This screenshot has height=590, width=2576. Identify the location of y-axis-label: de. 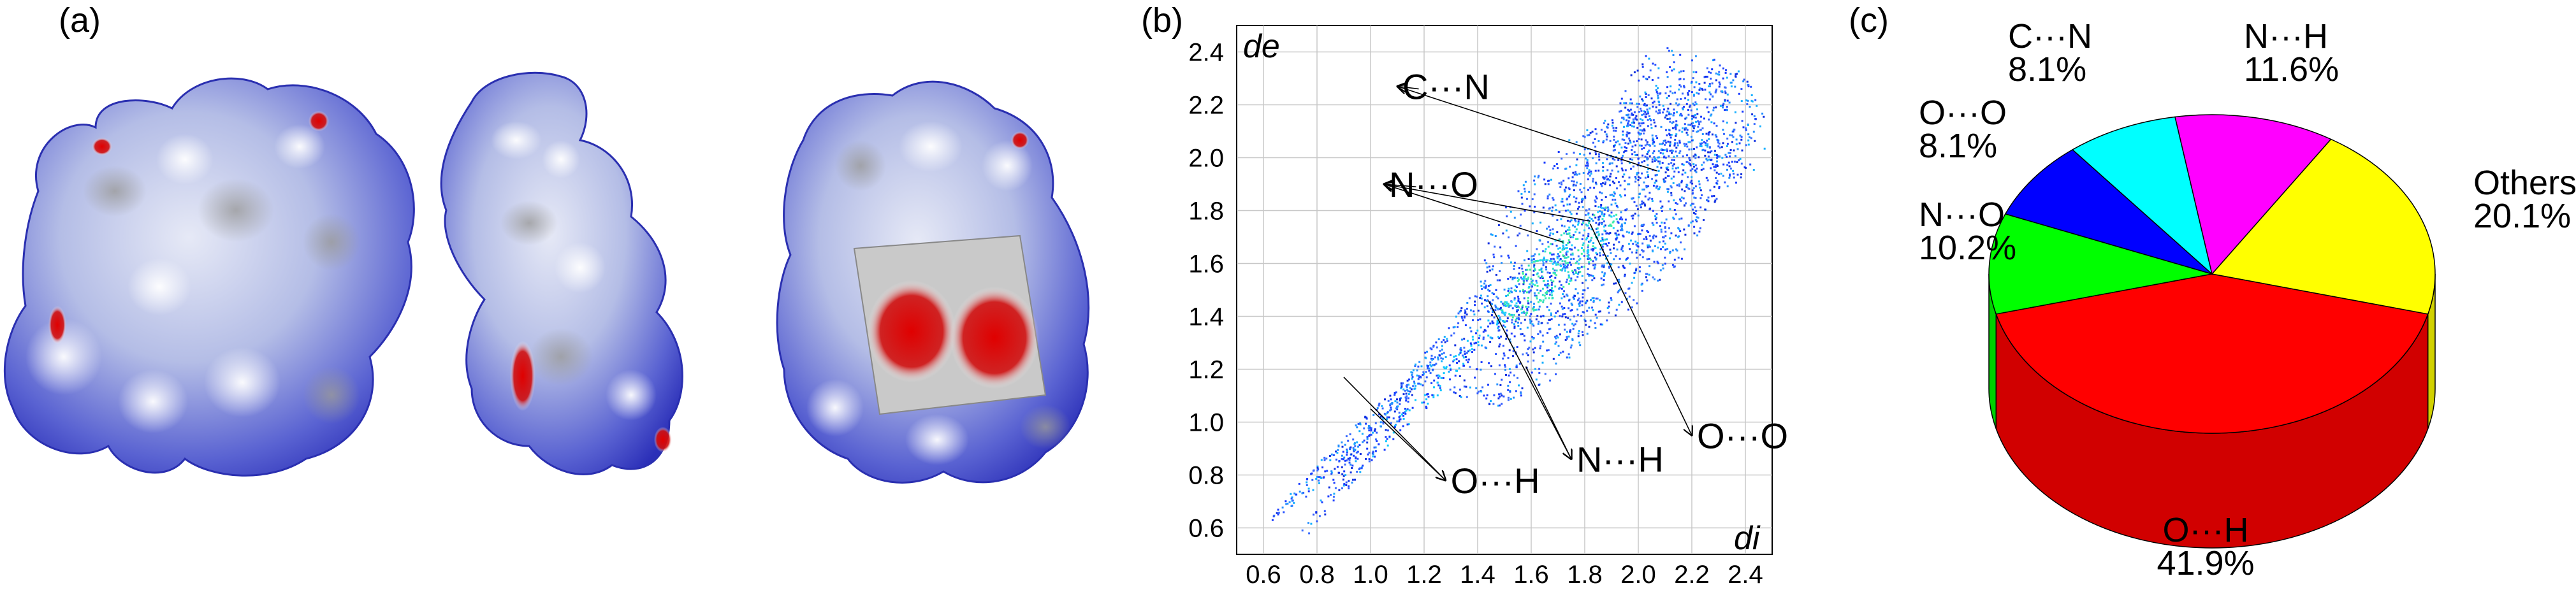
(1261, 46).